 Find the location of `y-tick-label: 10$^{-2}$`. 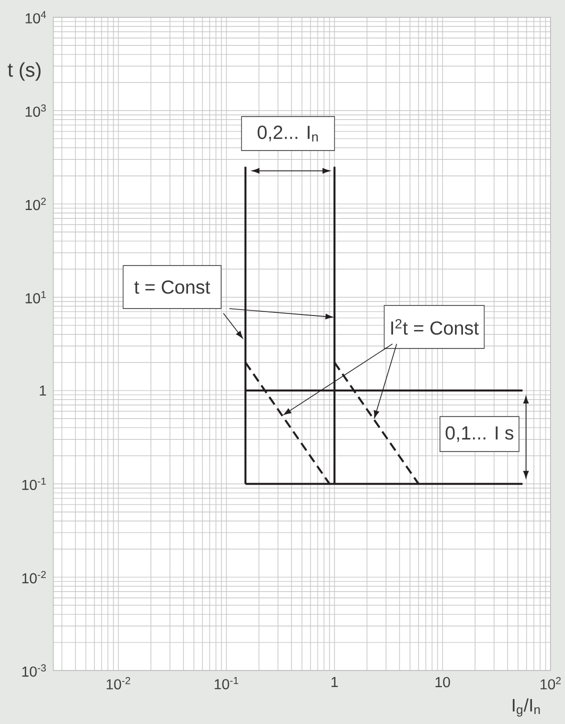

y-tick-label: 10$^{-2}$ is located at coordinates (34, 577).